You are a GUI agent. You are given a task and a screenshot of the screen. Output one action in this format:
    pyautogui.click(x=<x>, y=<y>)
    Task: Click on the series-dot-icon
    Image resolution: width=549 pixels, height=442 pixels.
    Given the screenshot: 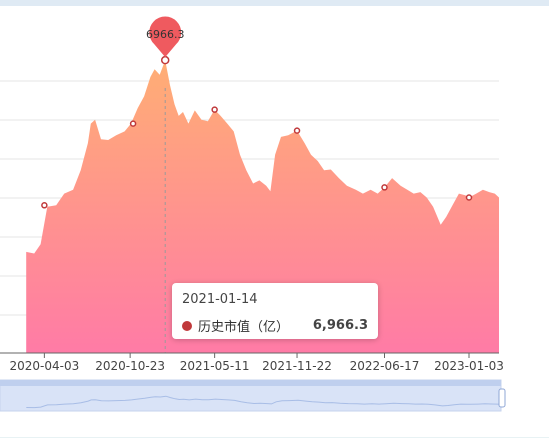 What is the action you would take?
    pyautogui.click(x=187, y=325)
    